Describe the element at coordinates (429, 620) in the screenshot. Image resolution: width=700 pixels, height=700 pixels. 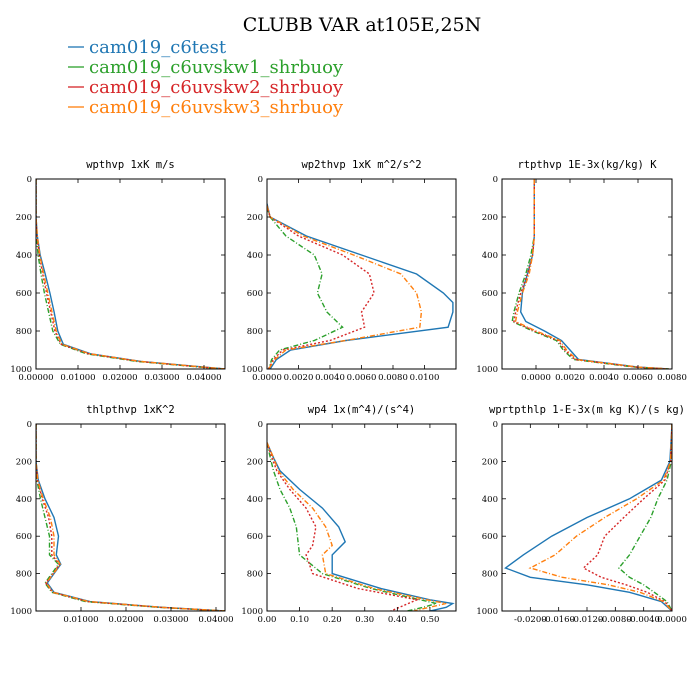
I see `x-tick-label: 0.50` at that location.